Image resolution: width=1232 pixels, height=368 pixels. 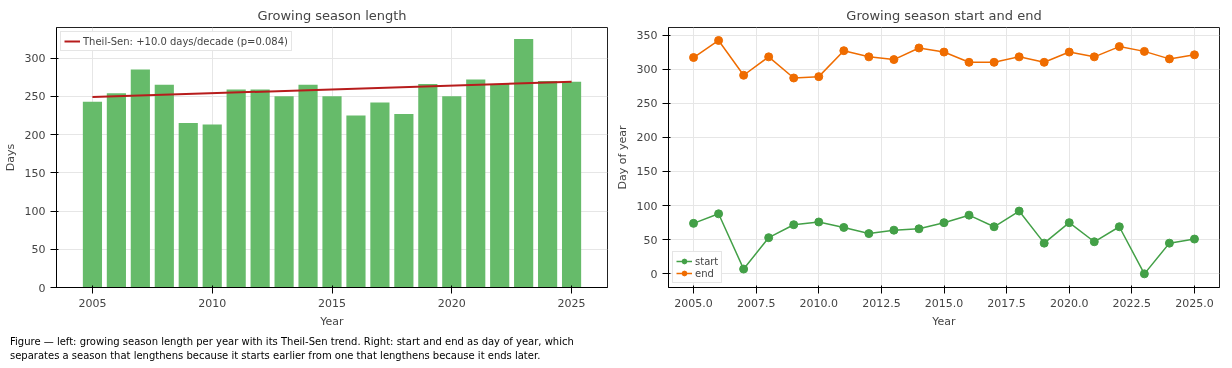 I want to click on y-axis-title: Days, so click(x=10, y=157).